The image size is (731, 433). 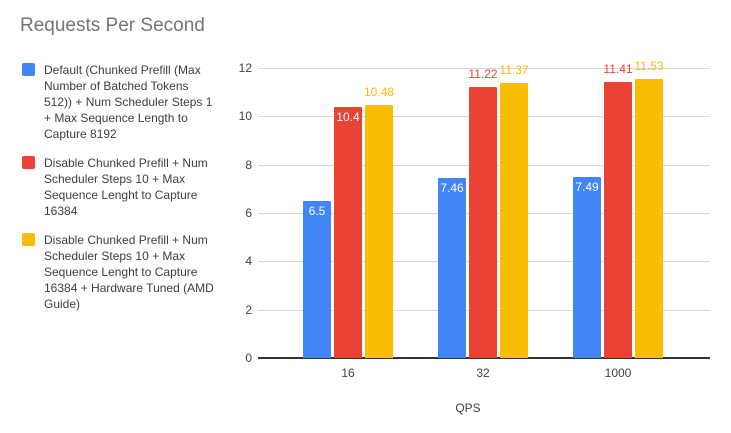 What do you see at coordinates (483, 373) in the screenshot?
I see `x-axis-tick-label: 32` at bounding box center [483, 373].